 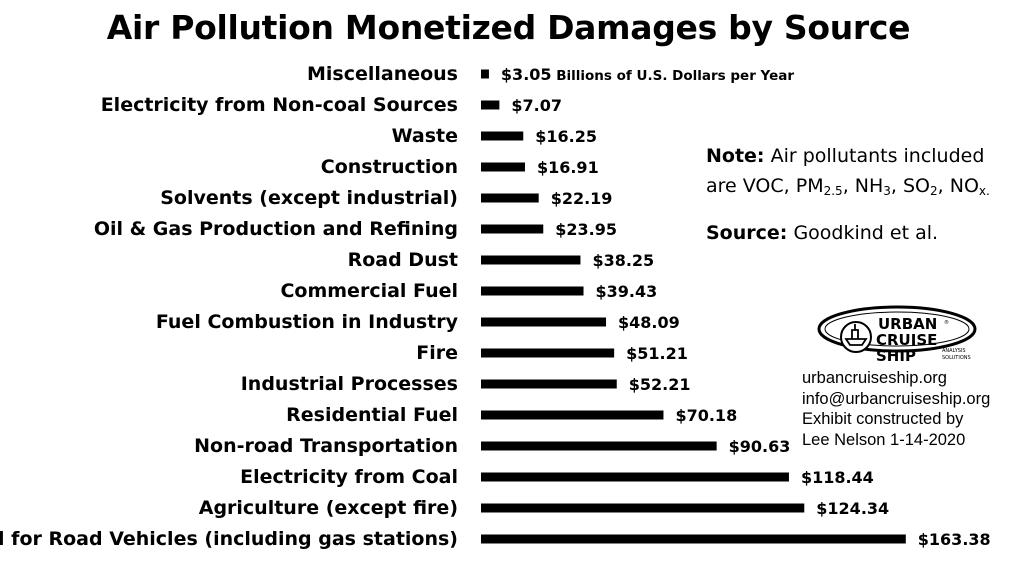 I want to click on value-label-amount: $16.25, so click(x=566, y=136).